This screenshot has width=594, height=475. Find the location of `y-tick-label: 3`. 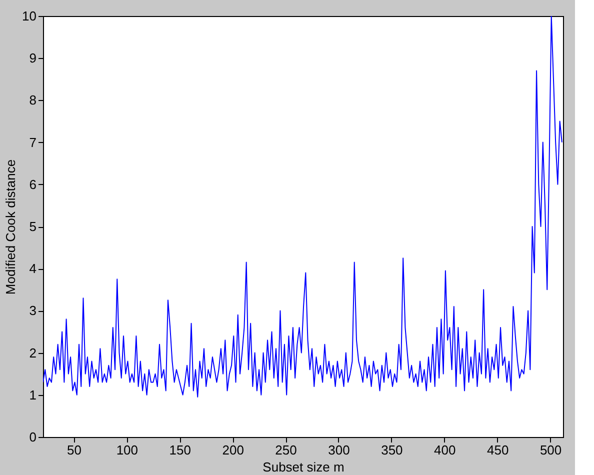

y-tick-label: 3 is located at coordinates (32, 310).